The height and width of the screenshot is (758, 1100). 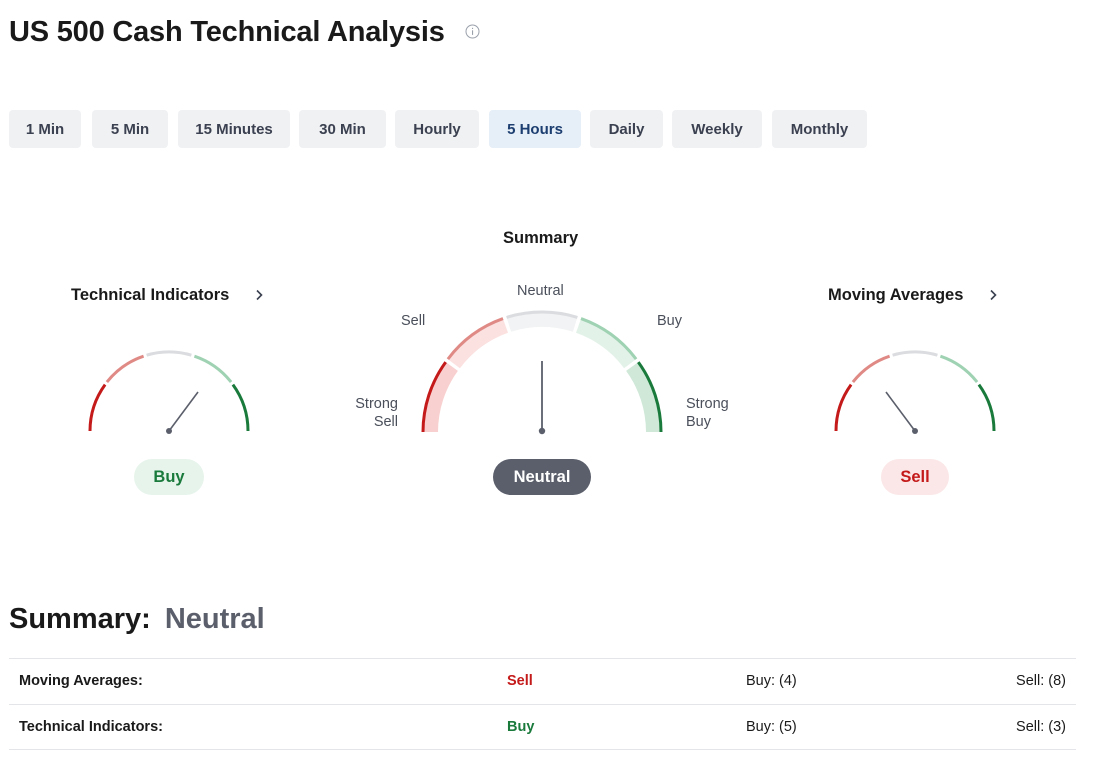 What do you see at coordinates (437, 129) in the screenshot?
I see `tab-hourly: Hourly` at bounding box center [437, 129].